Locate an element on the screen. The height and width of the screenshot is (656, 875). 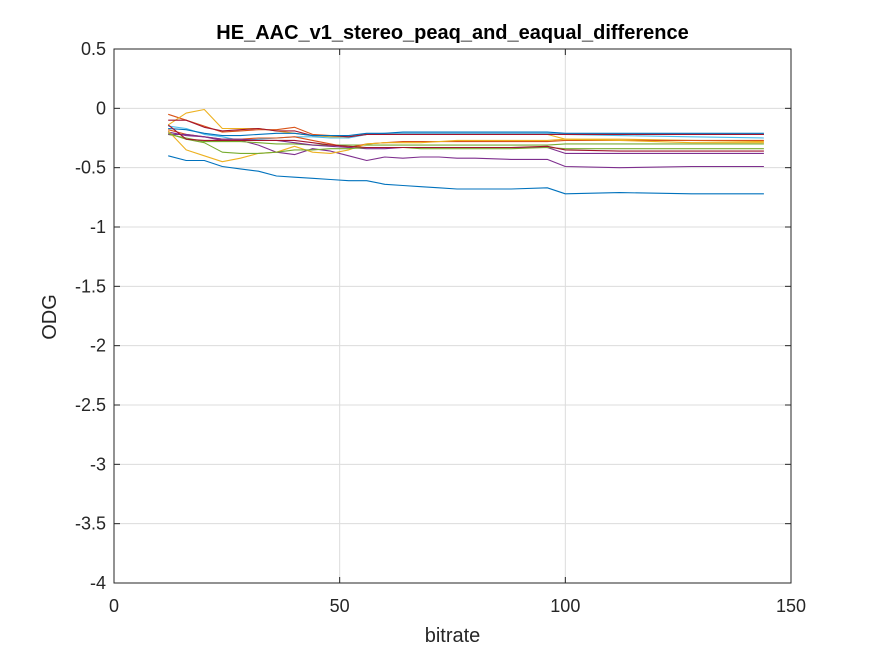
x-axis-label: bitrate is located at coordinates (453, 636).